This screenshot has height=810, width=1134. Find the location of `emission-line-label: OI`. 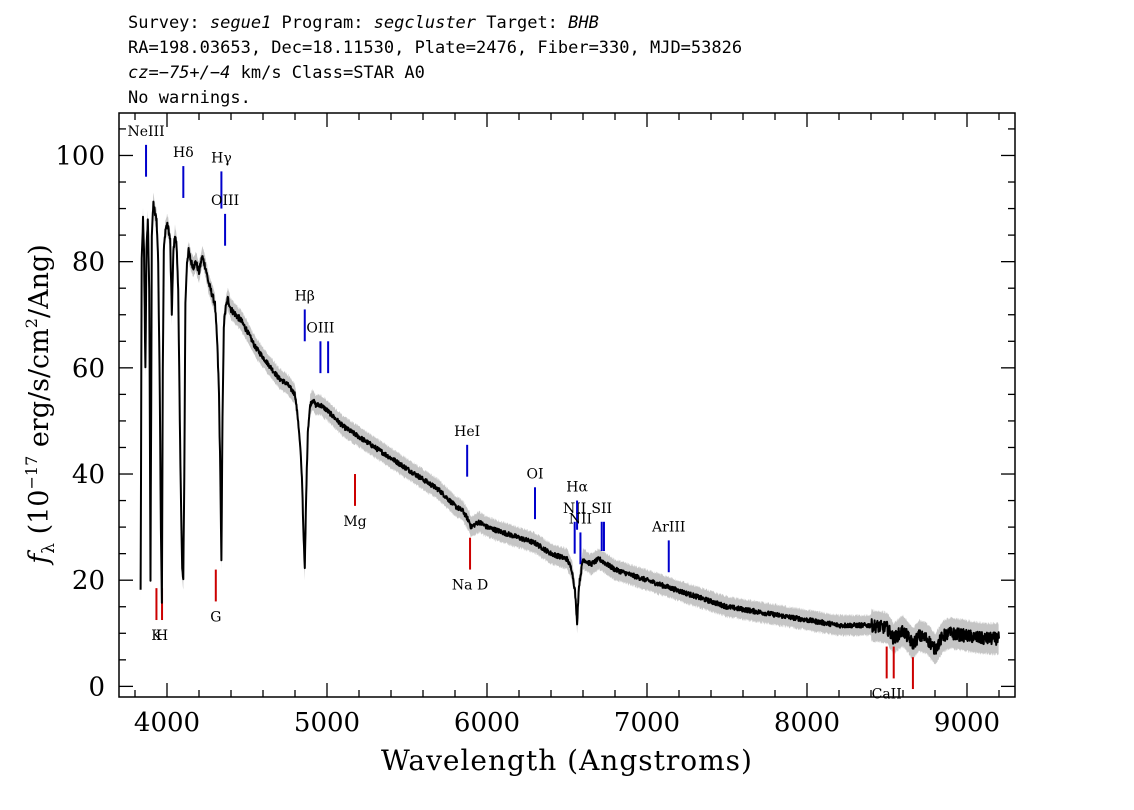

emission-line-label: OI is located at coordinates (534, 474).